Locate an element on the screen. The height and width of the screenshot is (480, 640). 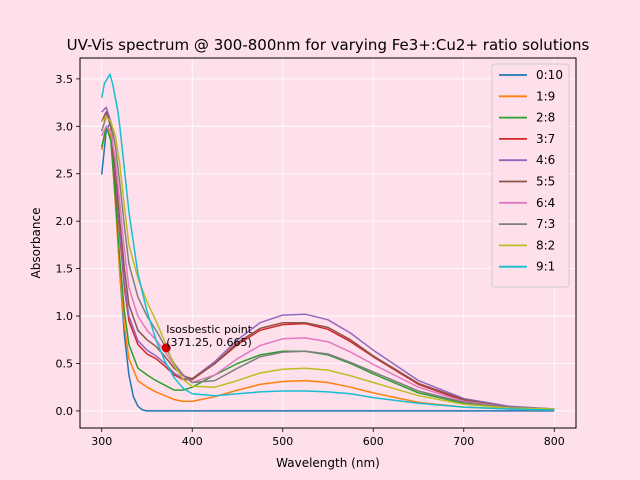
y-axis-ticks: 0.0 0.5 1.0 1.5 2.0 2.5 3.0 3.5 is located at coordinates (68, 245).